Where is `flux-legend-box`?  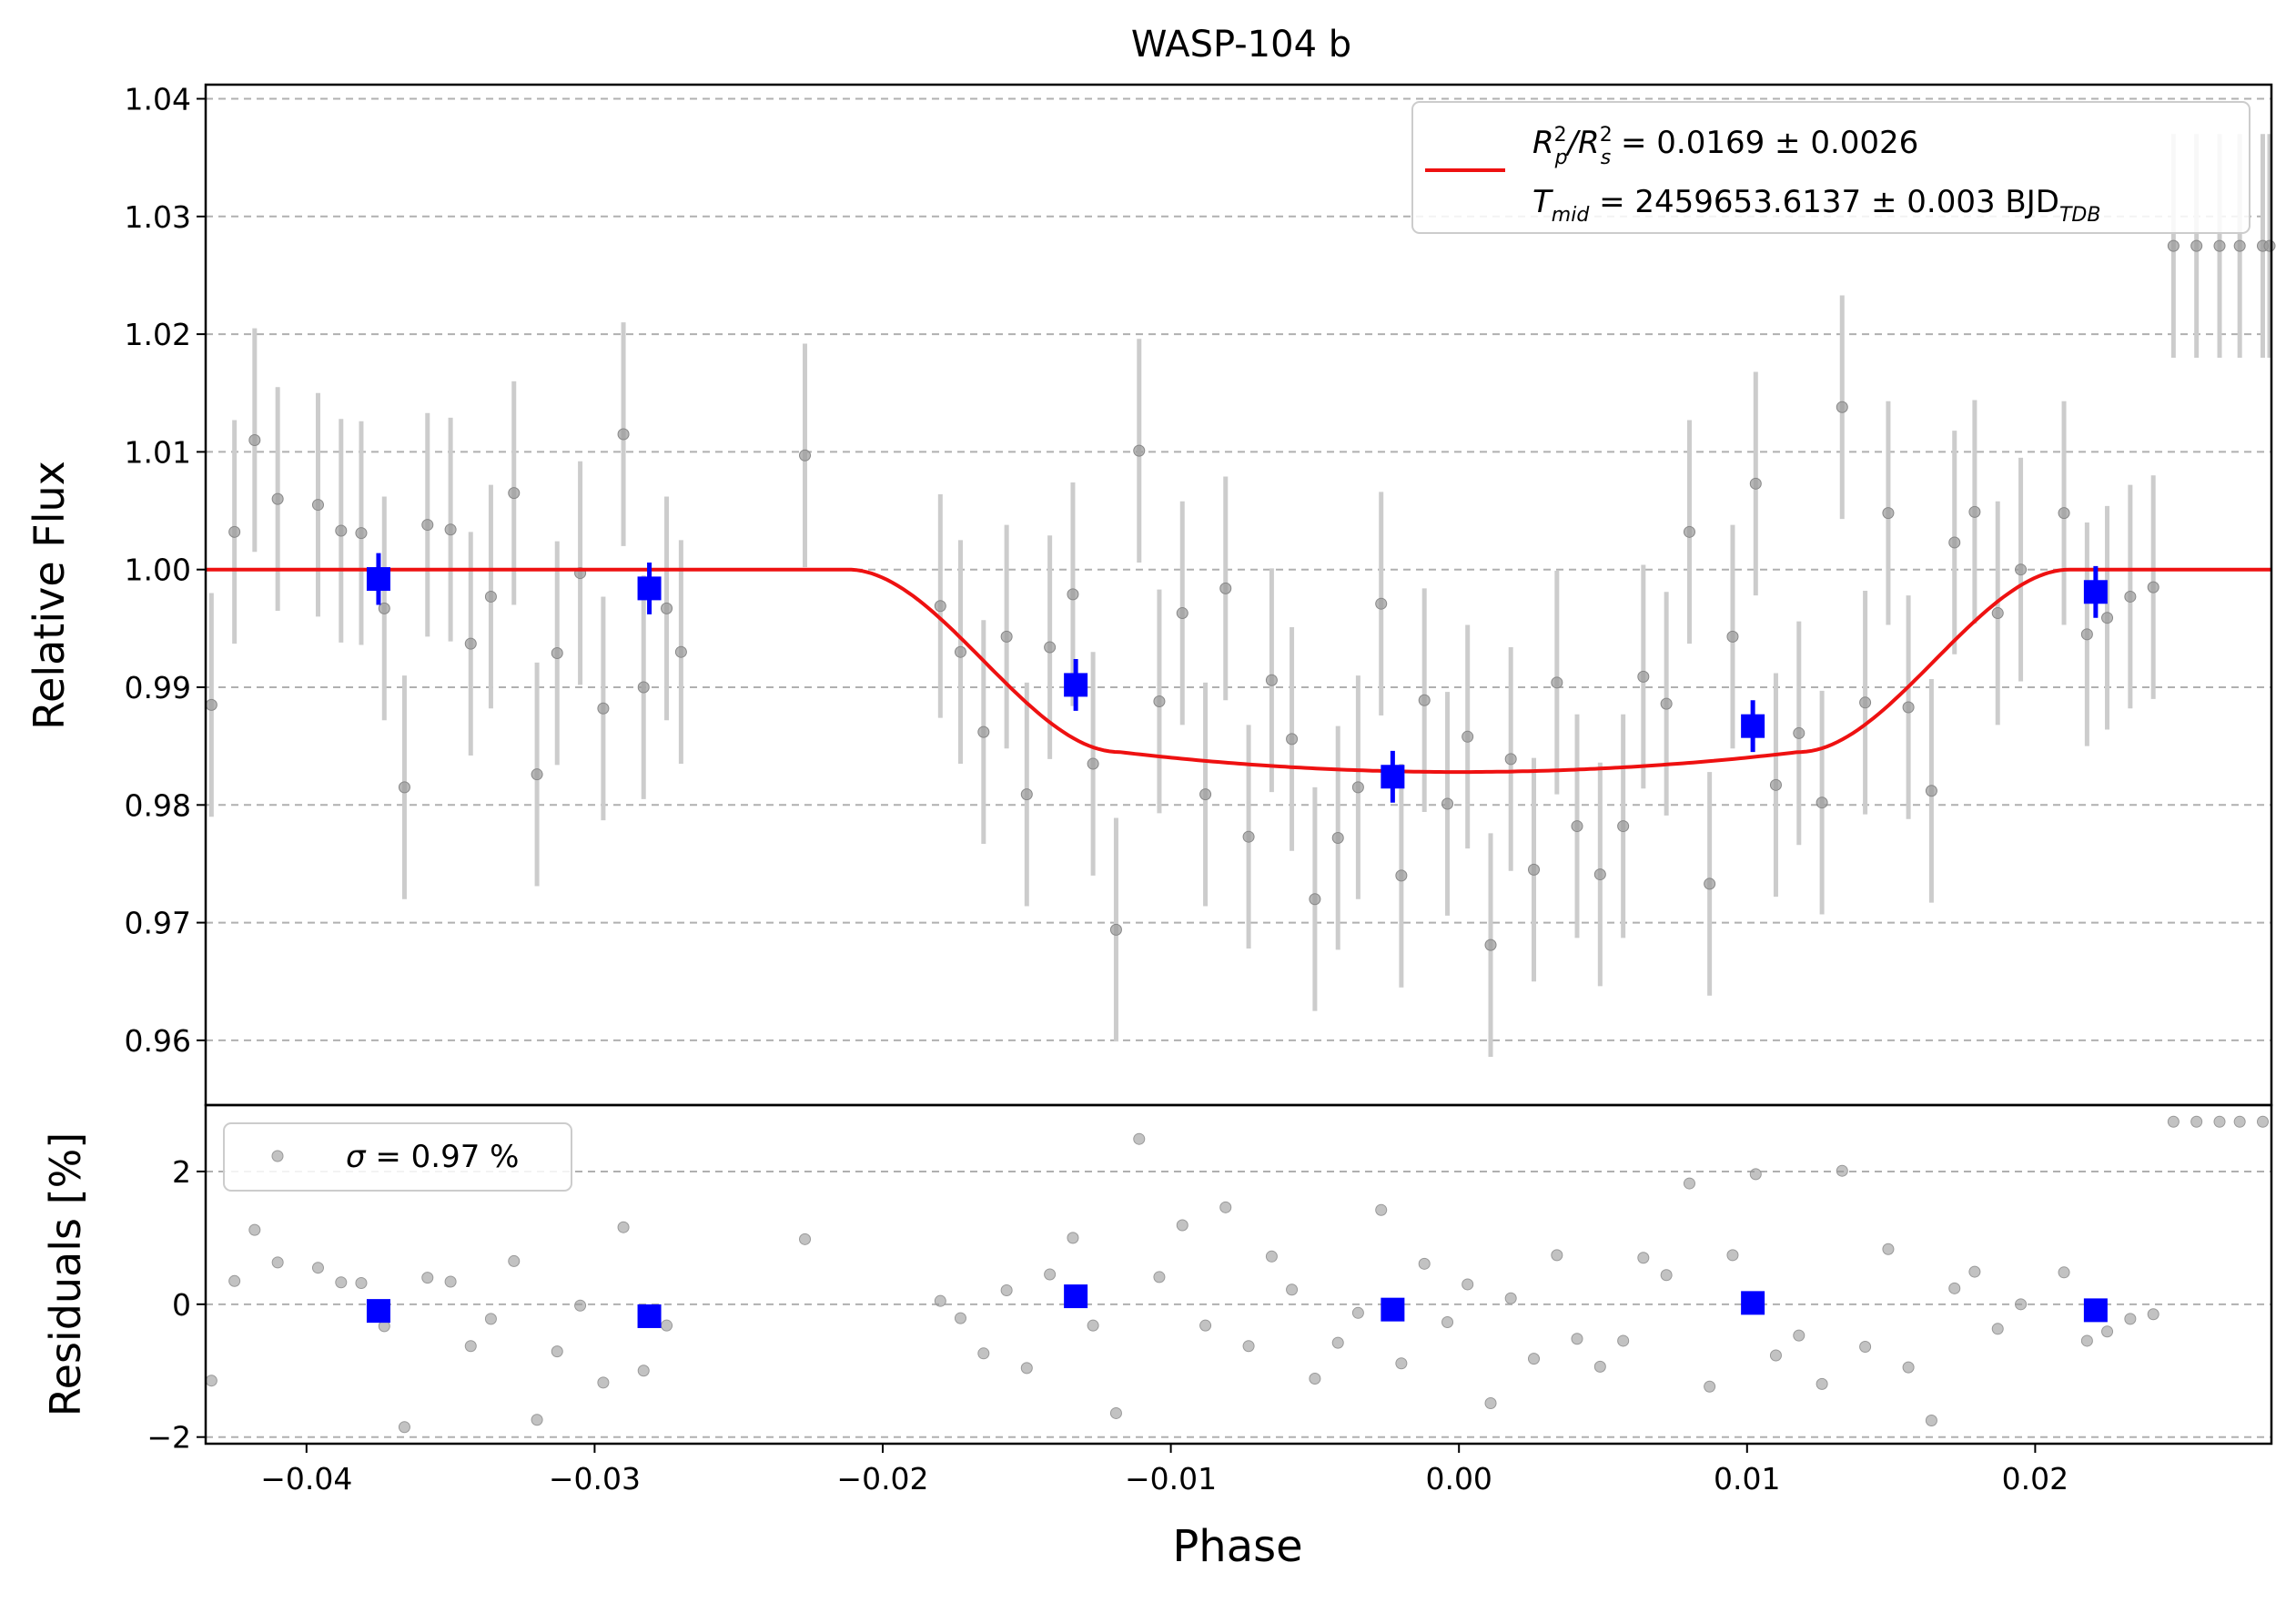
flux-legend-box is located at coordinates (1830, 167).